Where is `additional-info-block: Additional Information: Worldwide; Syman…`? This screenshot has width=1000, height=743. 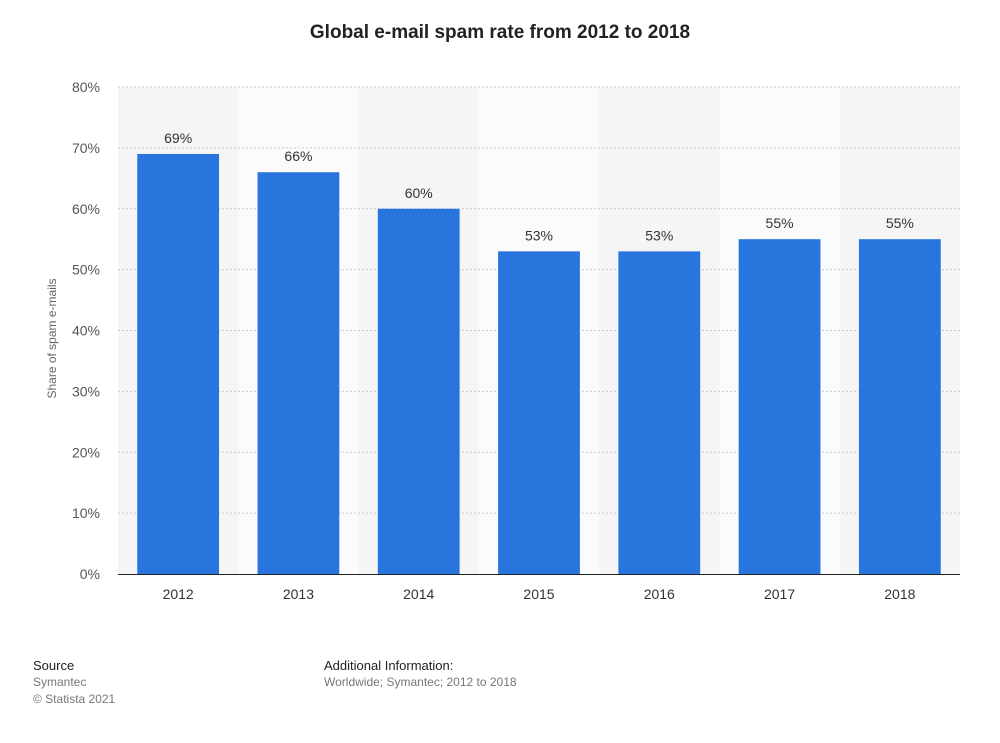
additional-info-block: Additional Information: Worldwide; Syman… is located at coordinates (420, 674).